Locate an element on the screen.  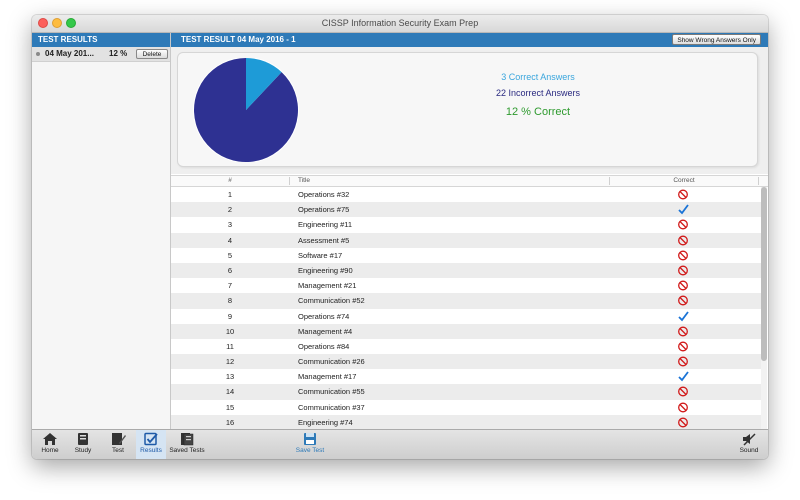
correct-answers-count: 3 Correct Answers is located at coordinates (538, 77).